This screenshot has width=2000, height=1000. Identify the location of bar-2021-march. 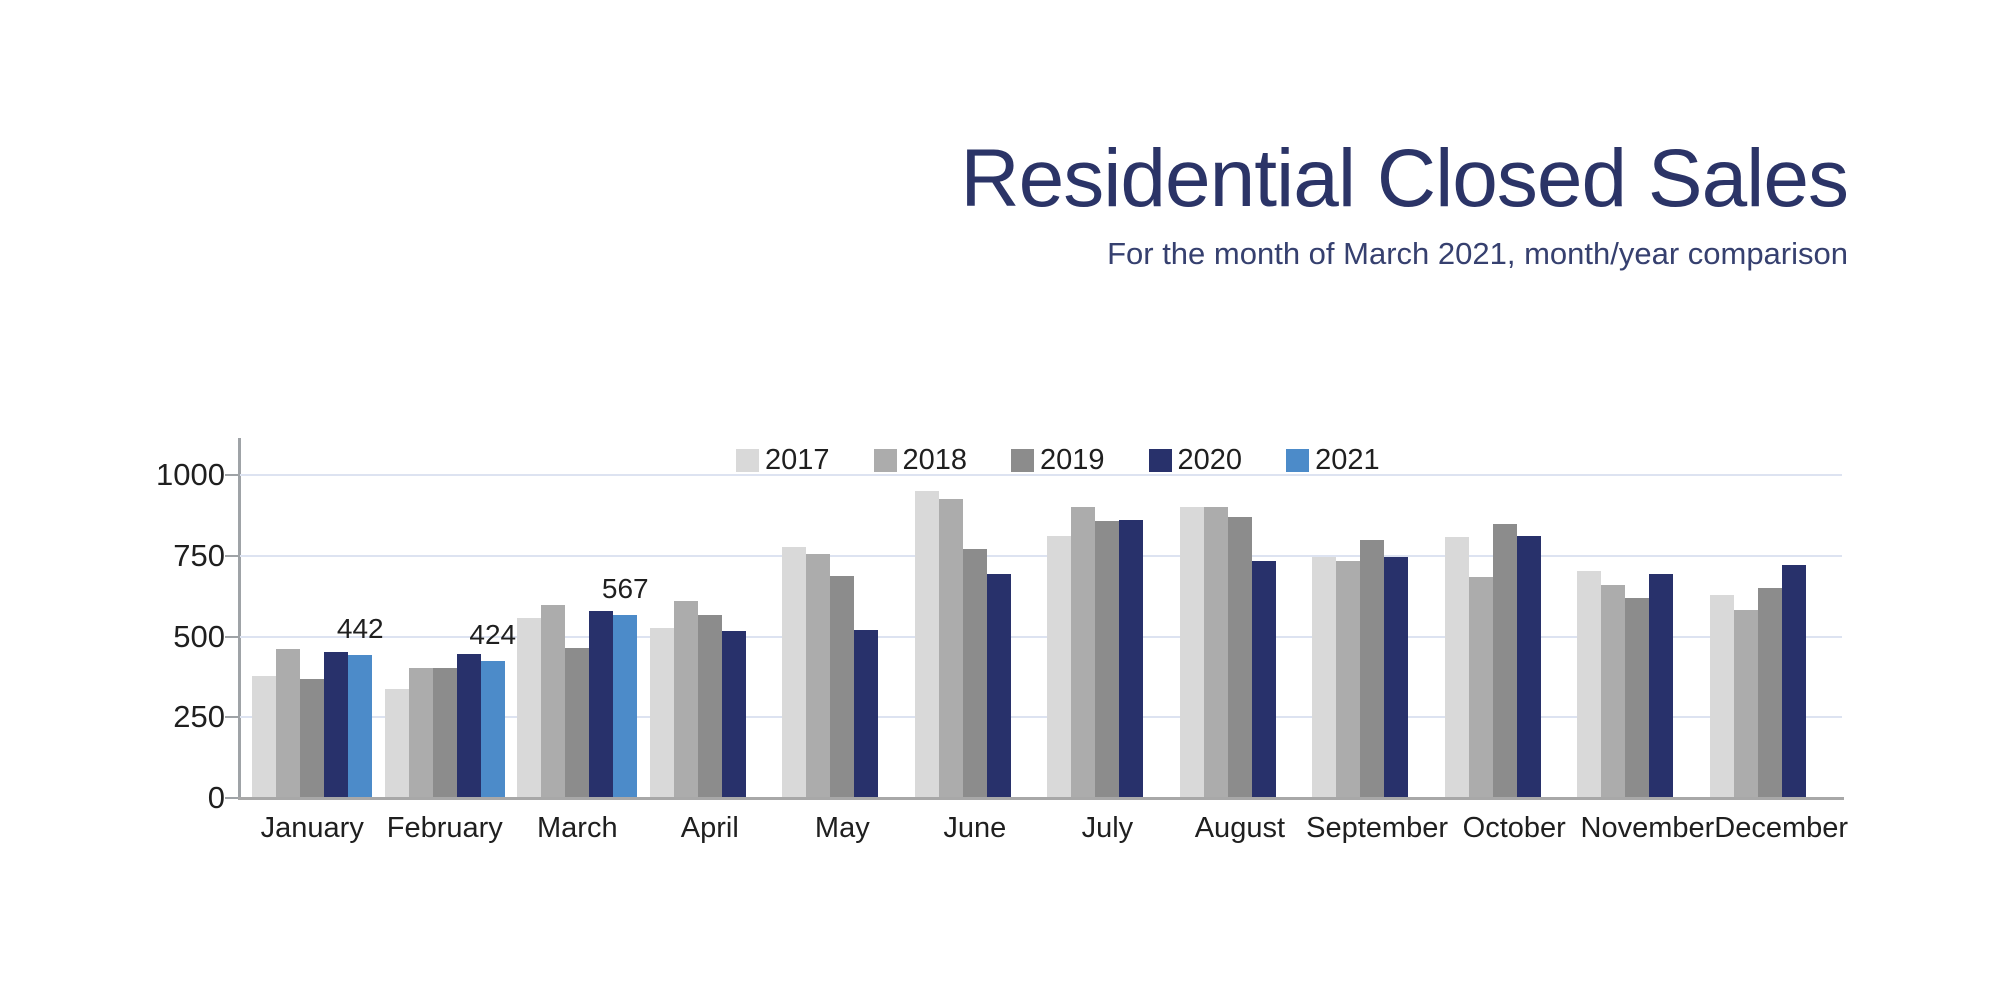
(625, 706).